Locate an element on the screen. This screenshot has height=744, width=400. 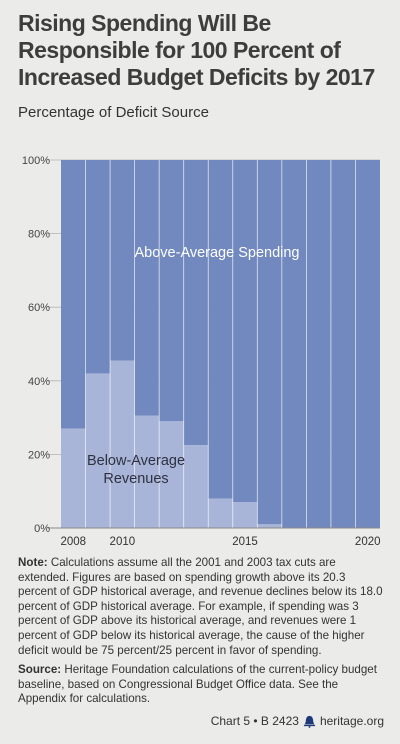
source-label: Source: is located at coordinates (40, 669).